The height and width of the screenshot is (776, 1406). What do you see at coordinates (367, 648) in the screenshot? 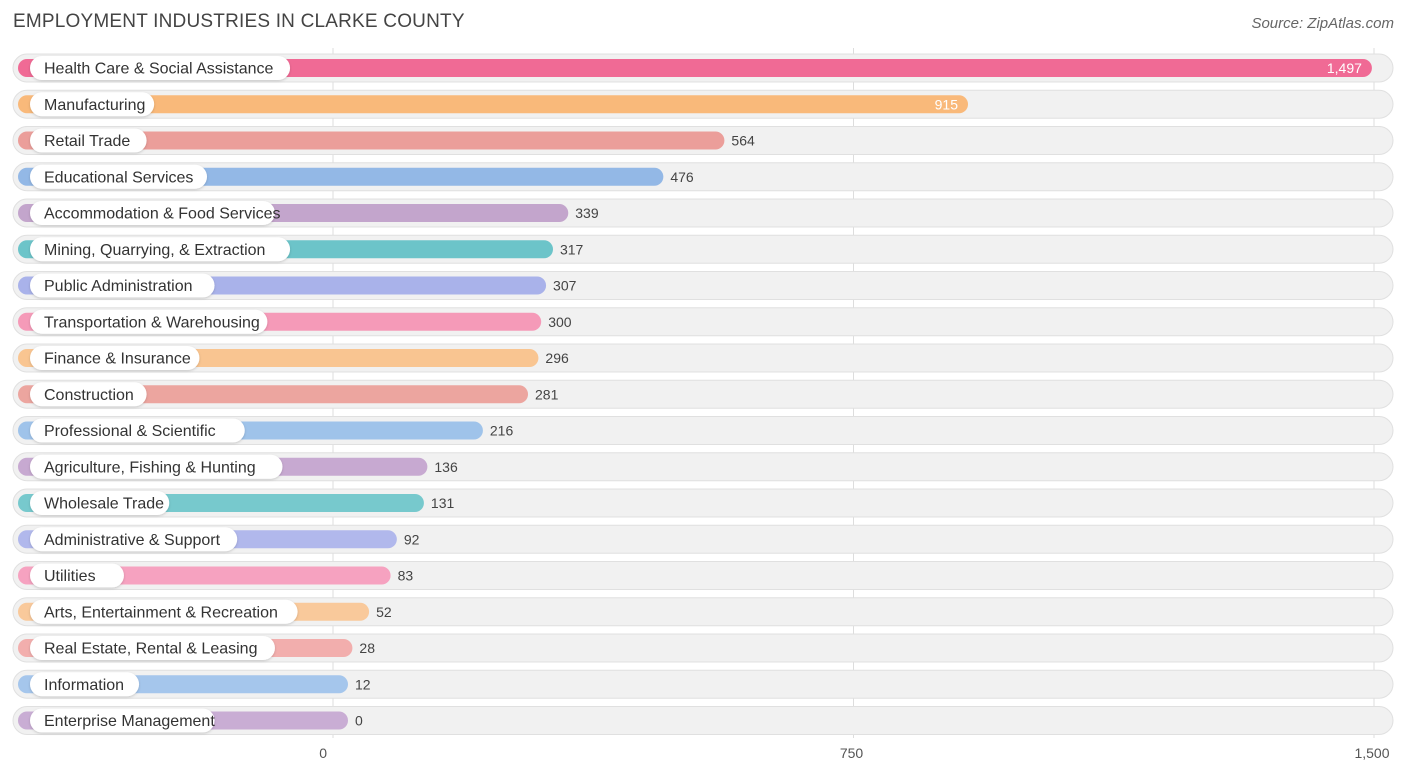
I see `value-label: 28` at bounding box center [367, 648].